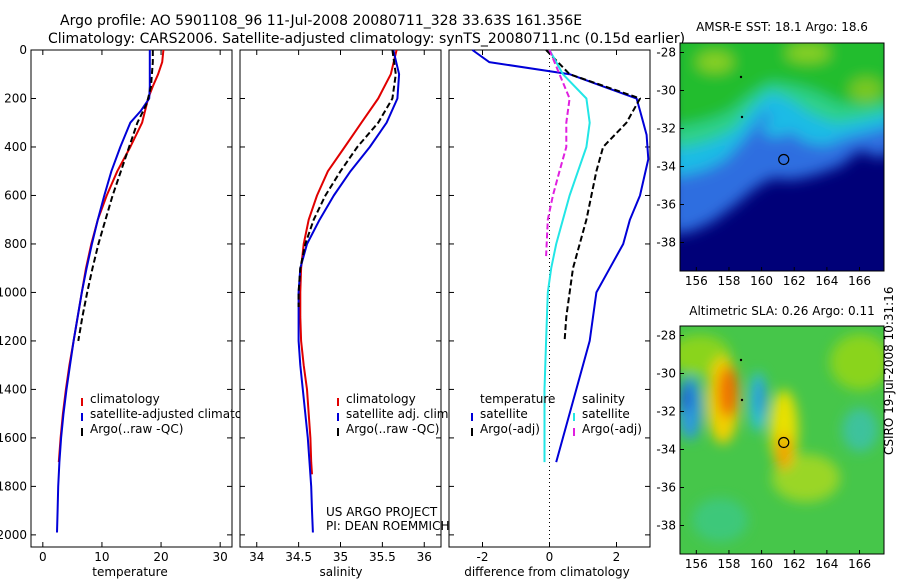 This screenshot has width=900, height=584. I want to click on y-tick-label: 1400, so click(13, 389).